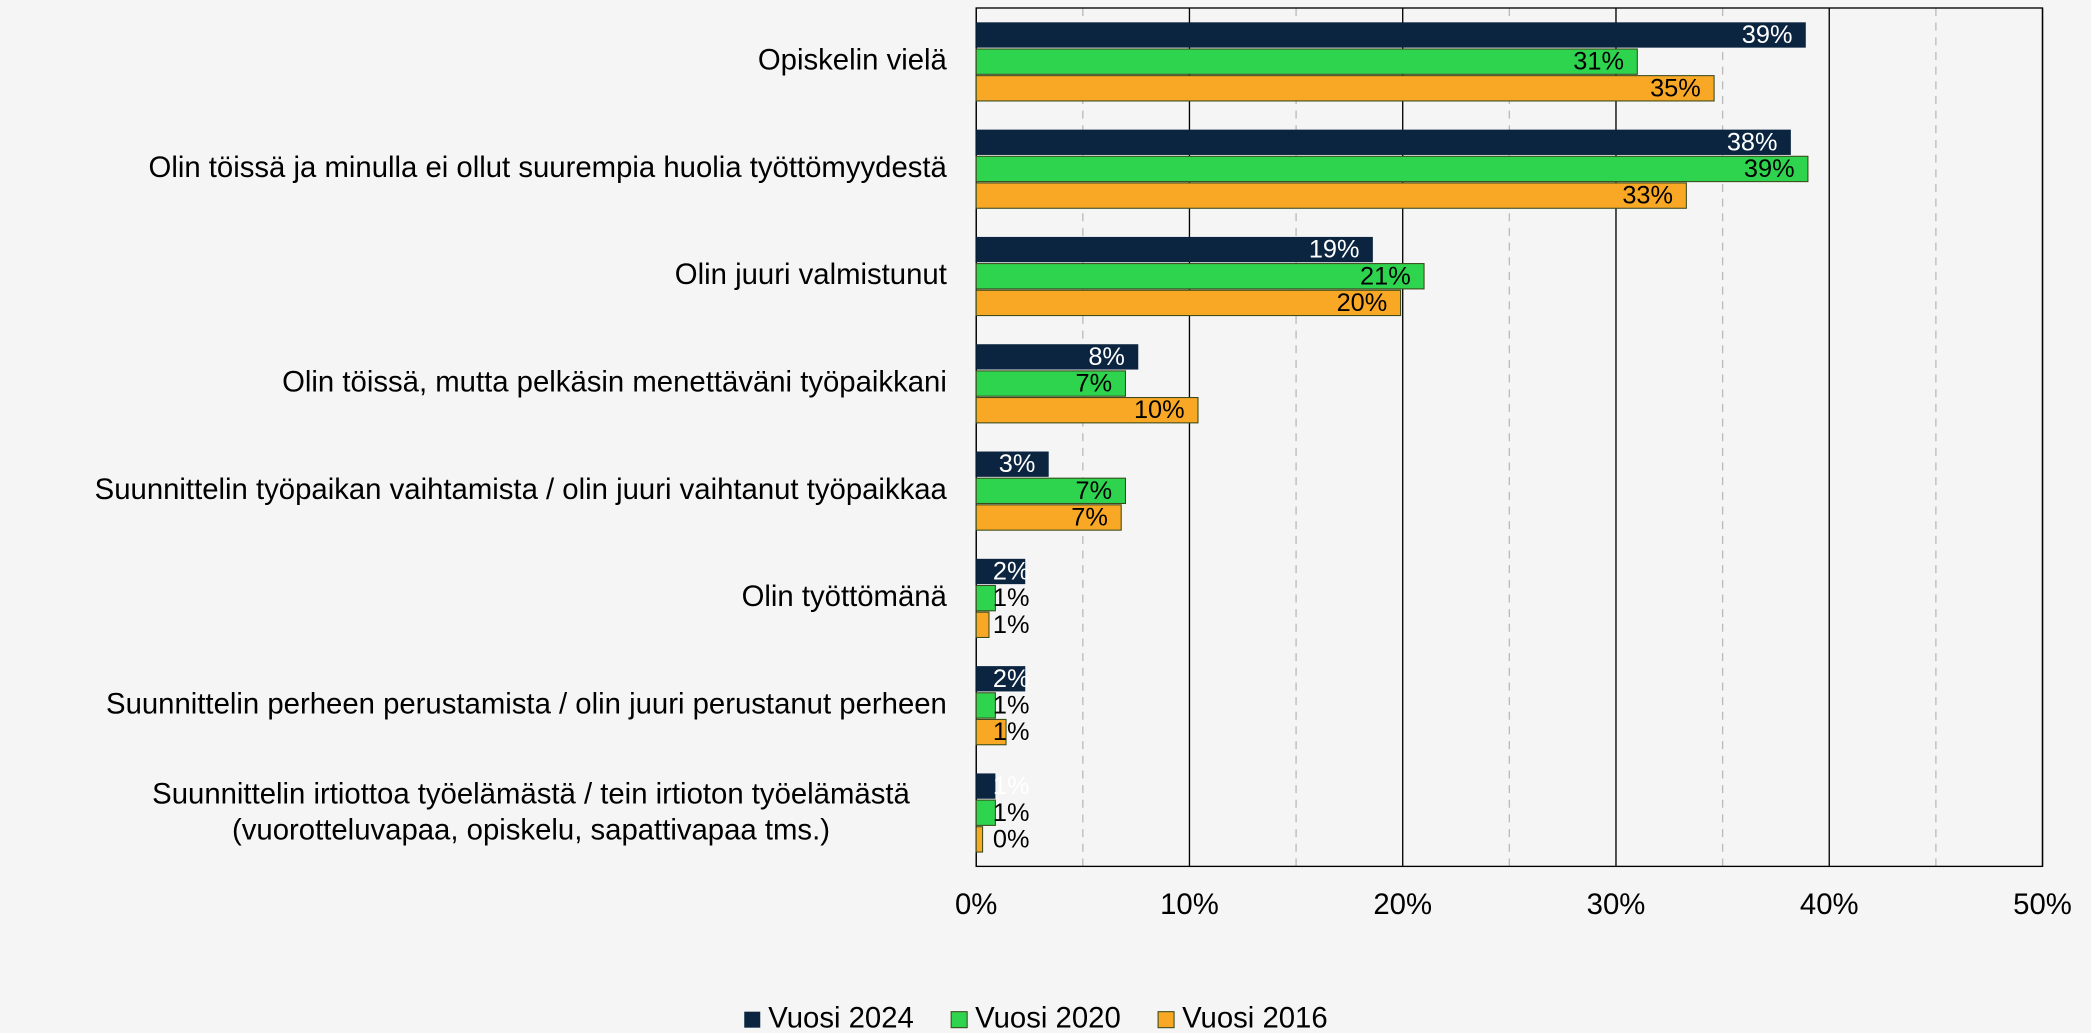 The height and width of the screenshot is (1033, 2091). What do you see at coordinates (853, 59) in the screenshot?
I see `category-label: Opiskelin vielä` at bounding box center [853, 59].